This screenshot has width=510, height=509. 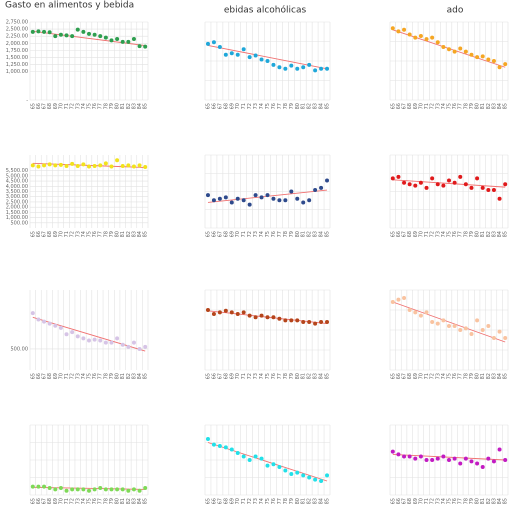 What do you see at coordinates (17, 65) in the screenshot?
I see `y-tick-label: 1,250.00` at bounding box center [17, 65].